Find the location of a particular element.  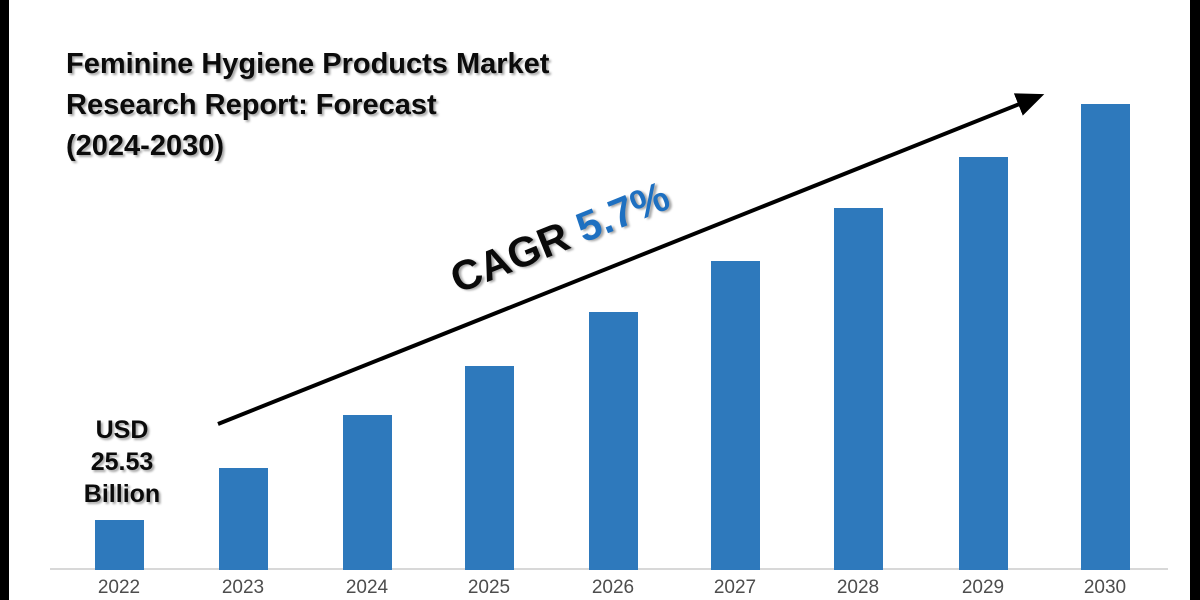

x-tick-label-2027: 2027 is located at coordinates (735, 587).